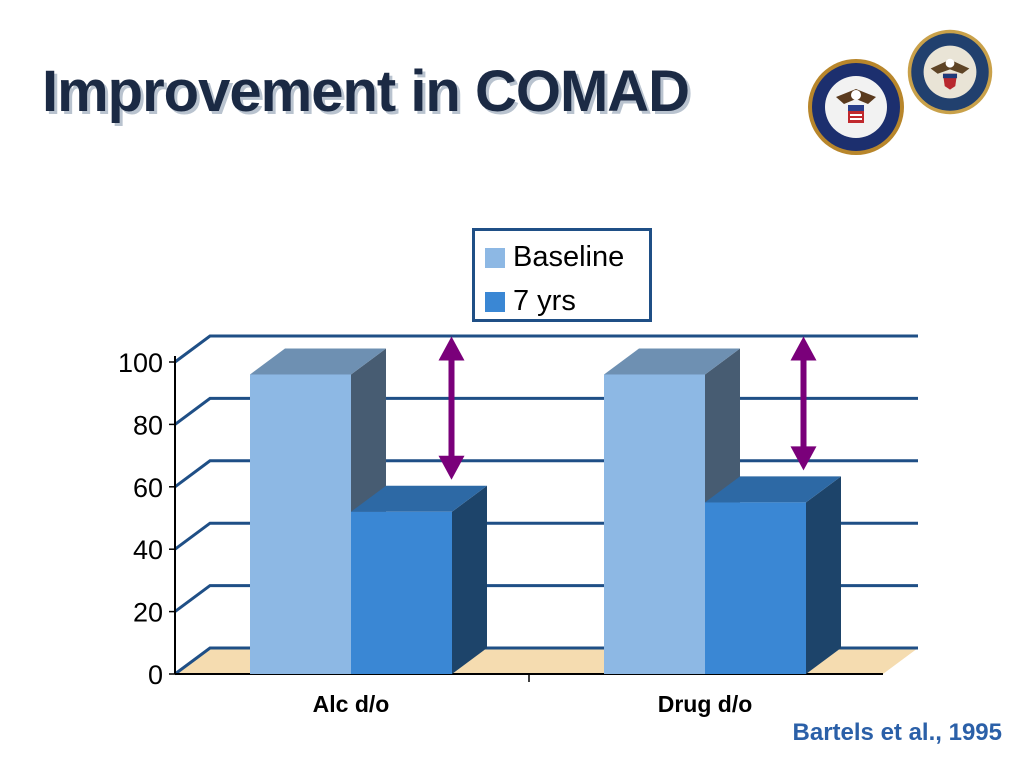 Image resolution: width=1024 pixels, height=768 pixels. Describe the element at coordinates (569, 257) in the screenshot. I see `legend-label-baseline: Baseline` at that location.